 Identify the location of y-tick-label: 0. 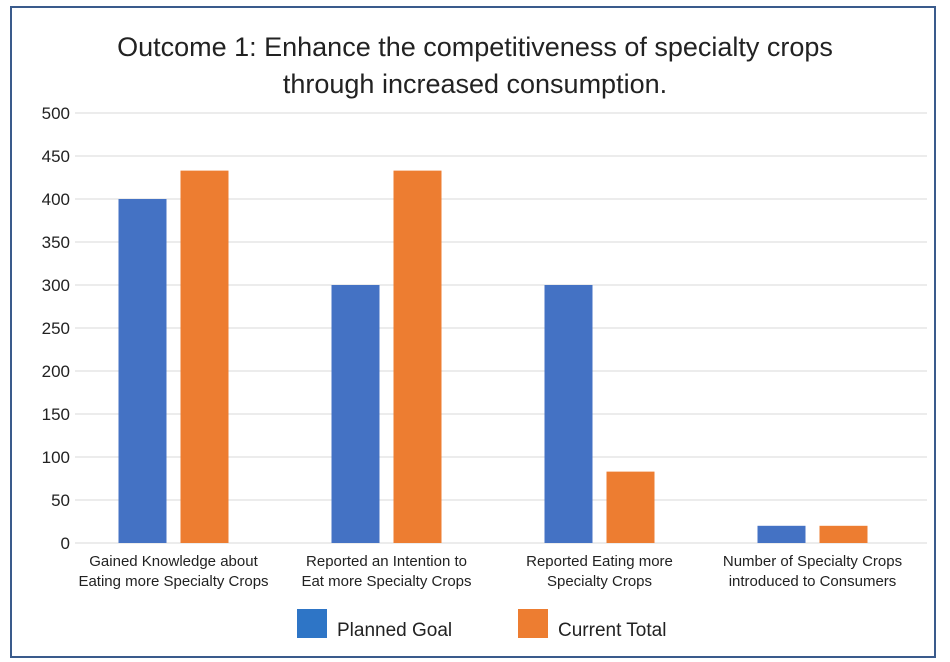
(65, 543).